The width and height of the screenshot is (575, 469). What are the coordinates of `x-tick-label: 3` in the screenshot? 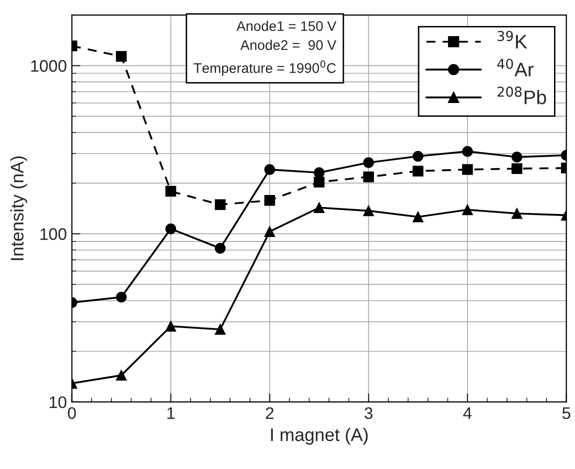 It's located at (368, 413).